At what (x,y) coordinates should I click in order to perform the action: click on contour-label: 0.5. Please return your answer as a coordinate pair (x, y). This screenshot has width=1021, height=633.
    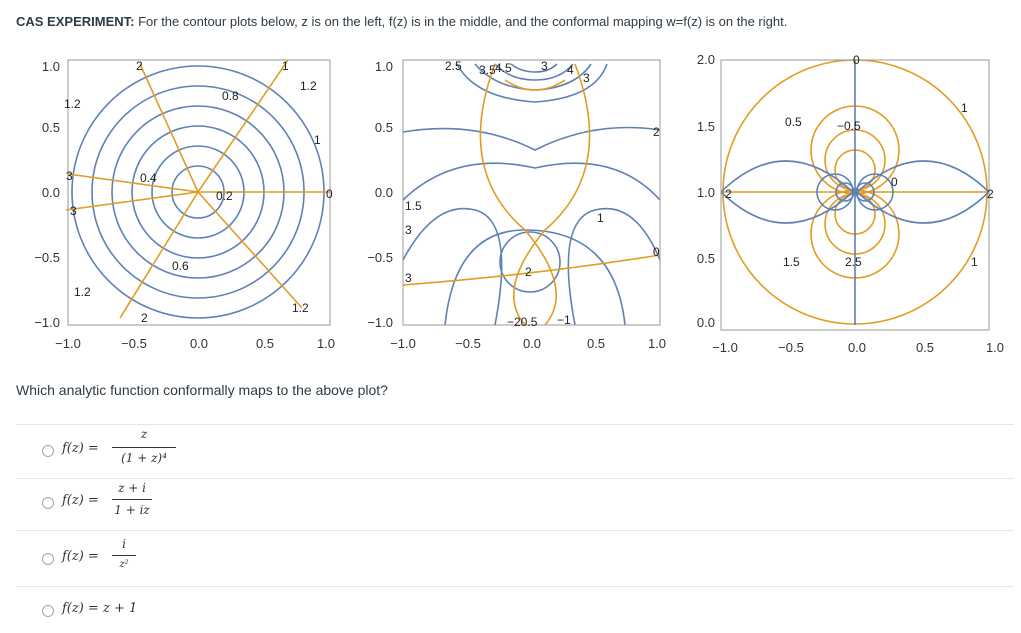
    Looking at the image, I should click on (793, 122).